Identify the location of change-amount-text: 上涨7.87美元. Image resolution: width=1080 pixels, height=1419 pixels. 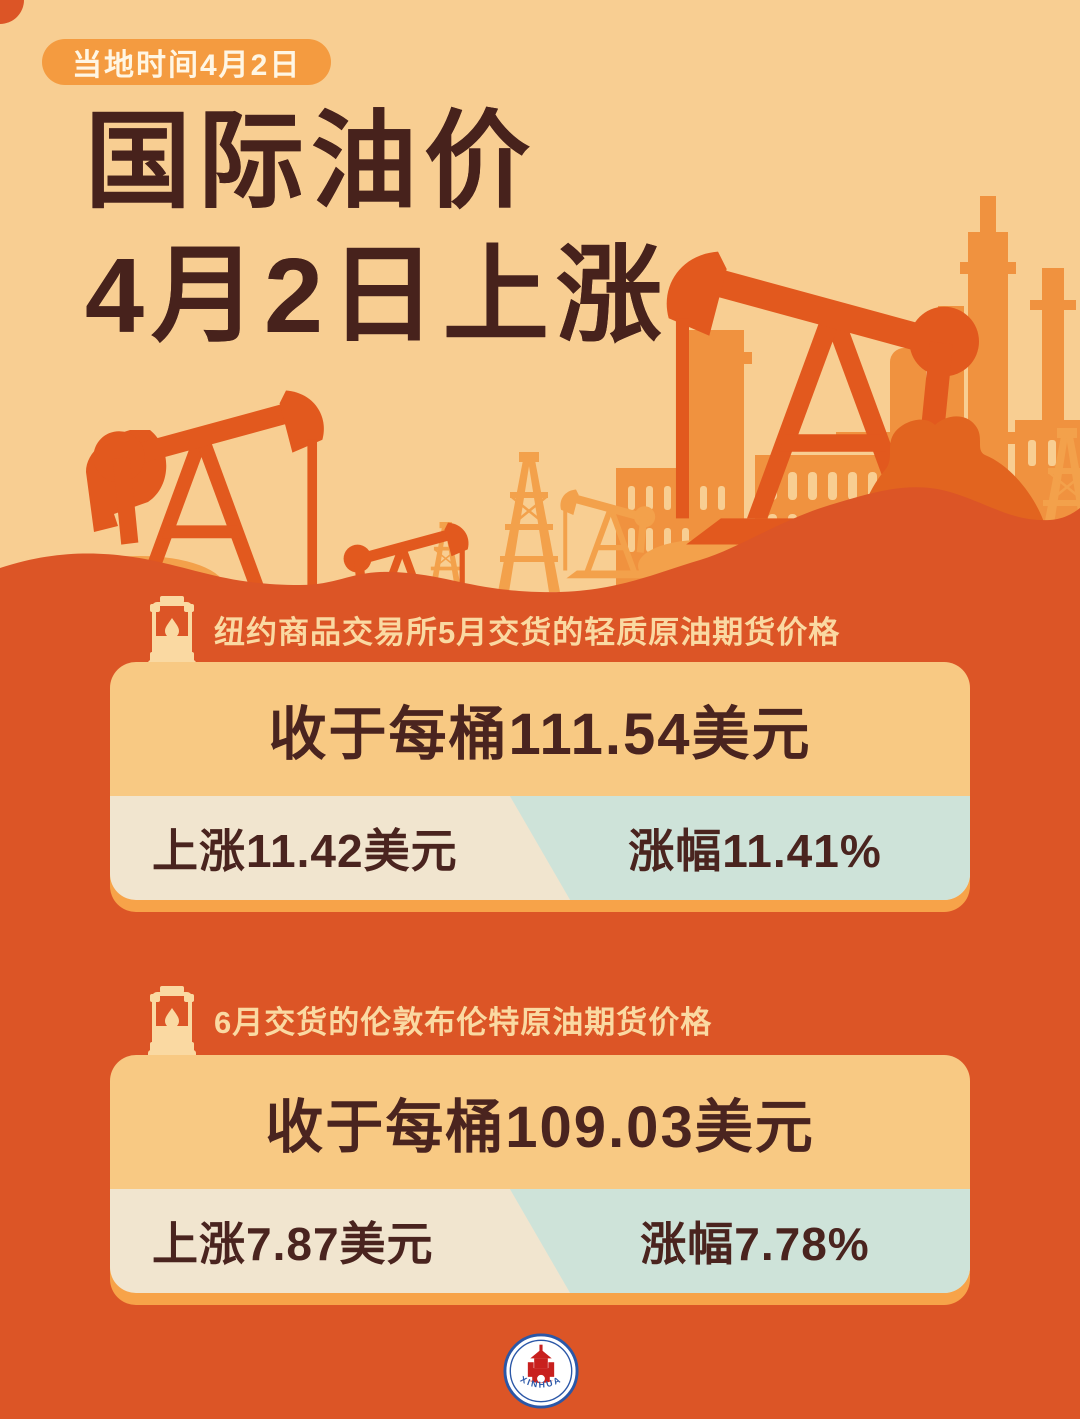
(293, 1244).